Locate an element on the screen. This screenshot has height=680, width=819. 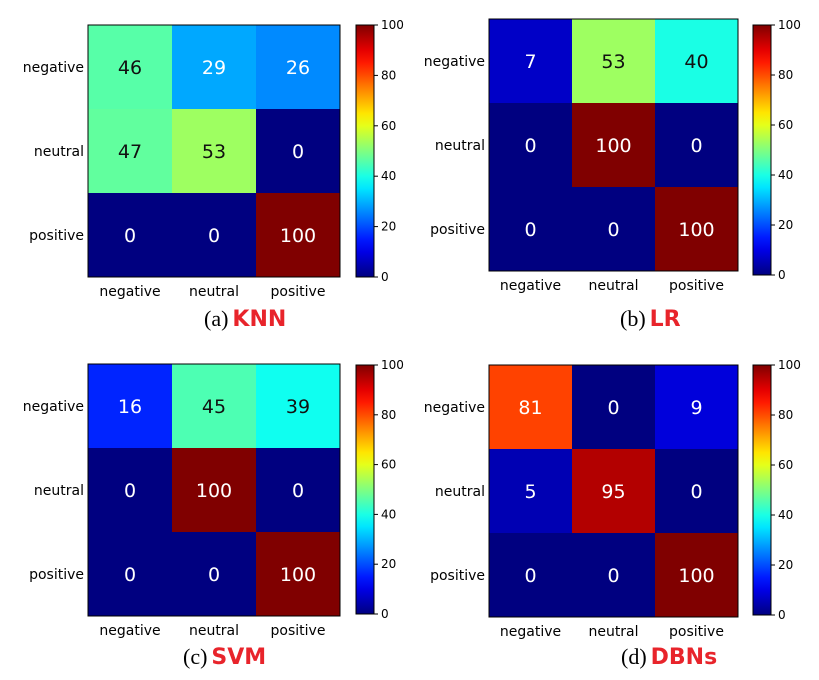
cell-value-label: 45 is located at coordinates (214, 407).